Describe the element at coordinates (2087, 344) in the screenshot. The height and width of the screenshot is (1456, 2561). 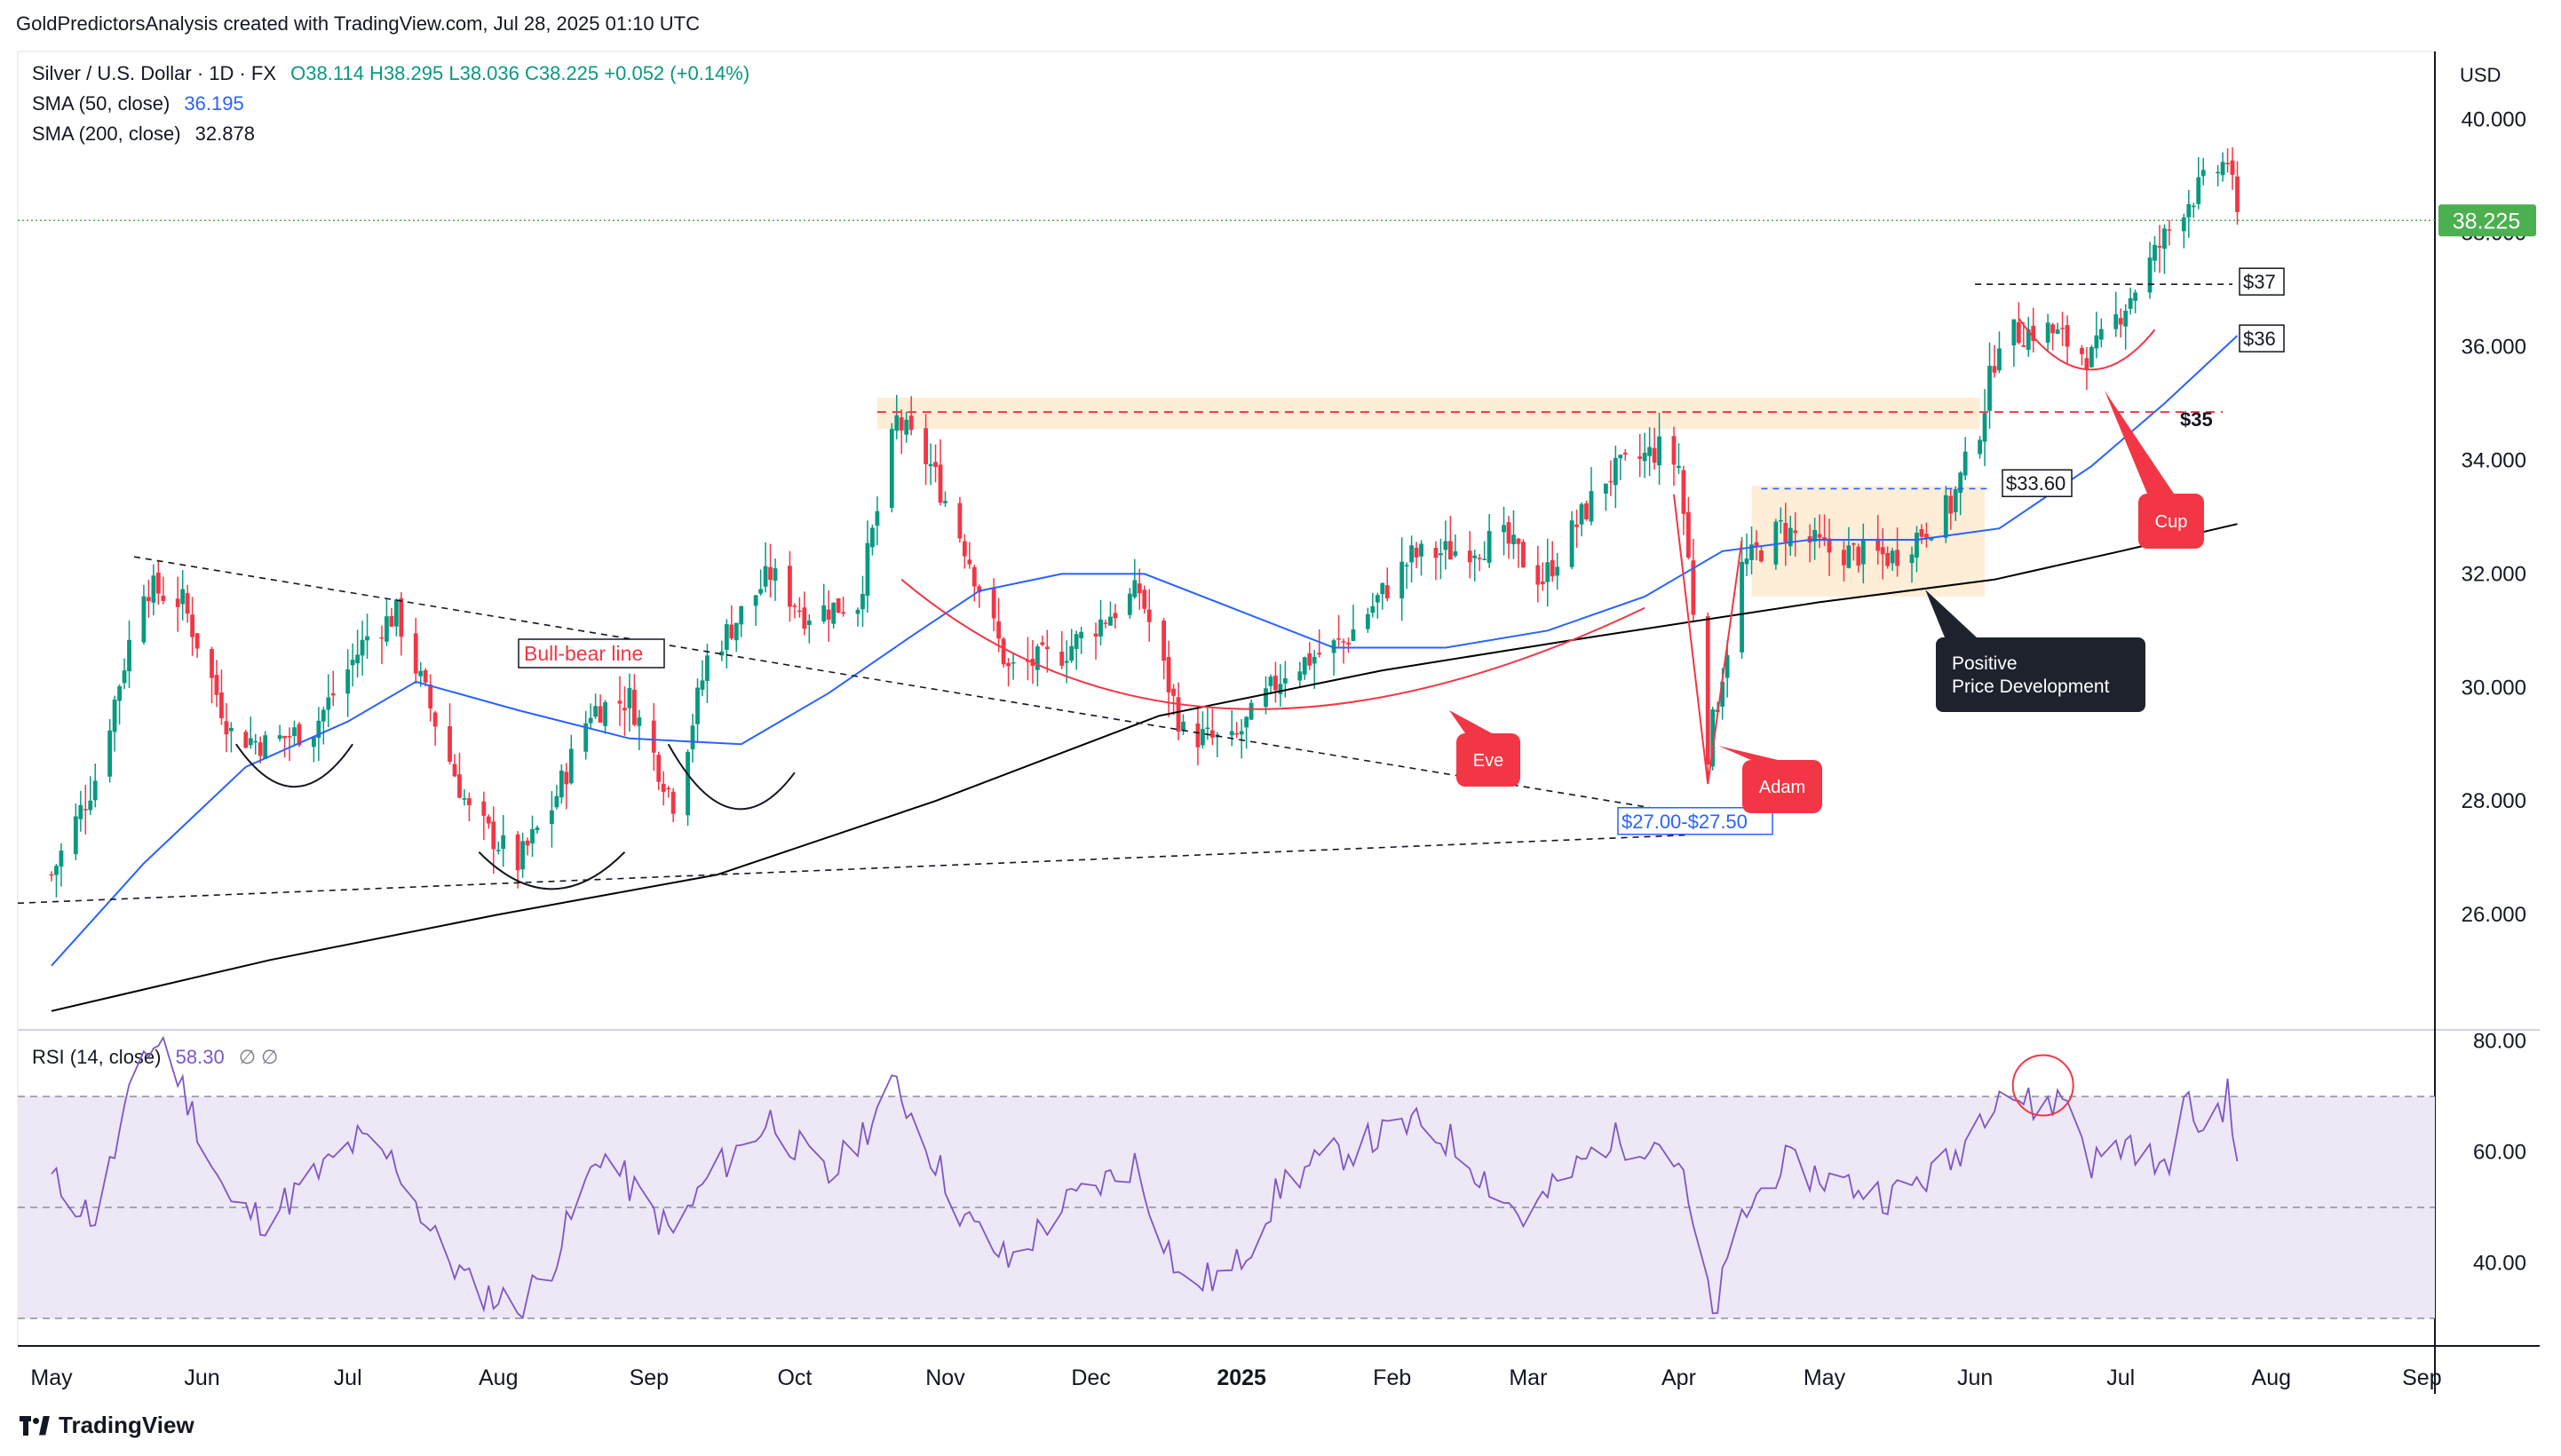
I see `cup-curve` at that location.